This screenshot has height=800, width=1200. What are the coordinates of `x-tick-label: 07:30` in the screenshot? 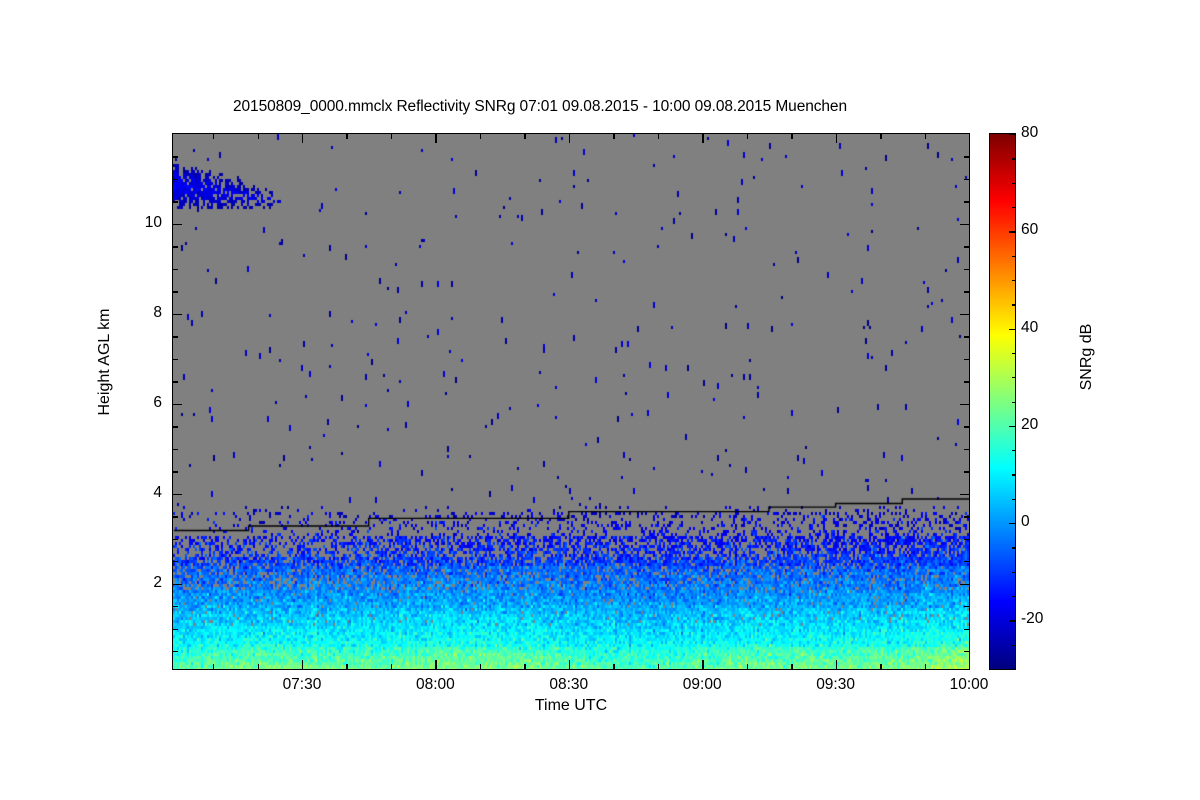 It's located at (302, 684).